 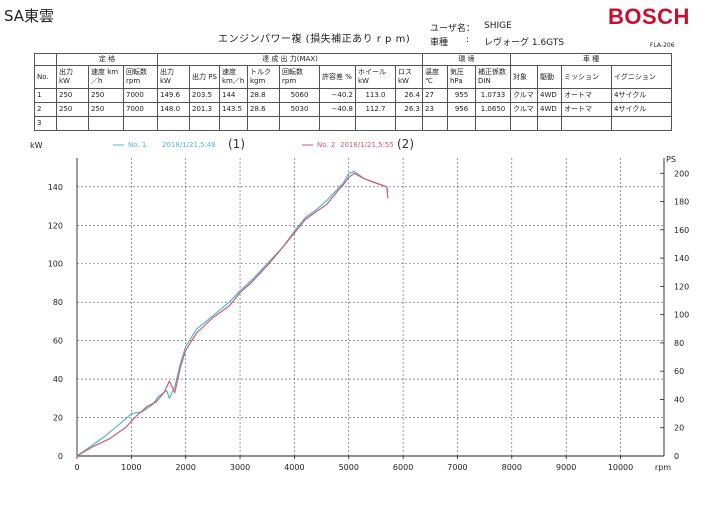 What do you see at coordinates (186, 467) in the screenshot?
I see `x-tick-label: 2000` at bounding box center [186, 467].